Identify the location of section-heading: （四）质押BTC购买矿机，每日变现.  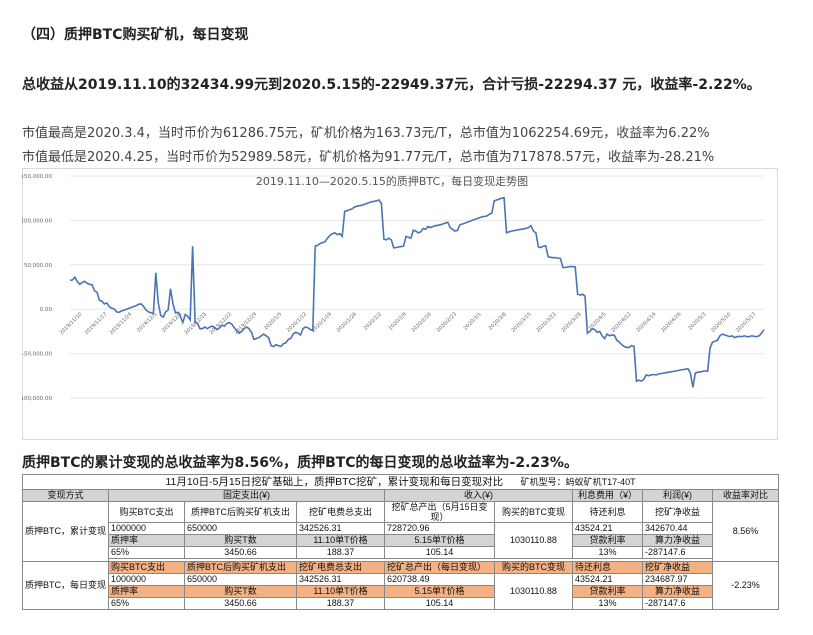
(135, 35).